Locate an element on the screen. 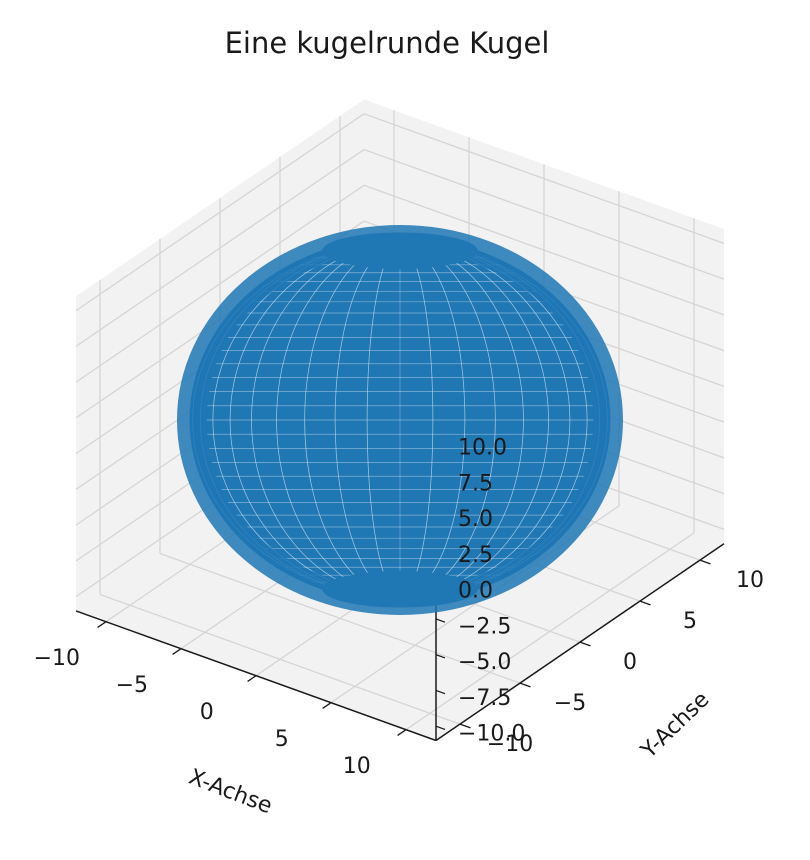 The image size is (810, 860). sphere-top-cap is located at coordinates (400, 250).